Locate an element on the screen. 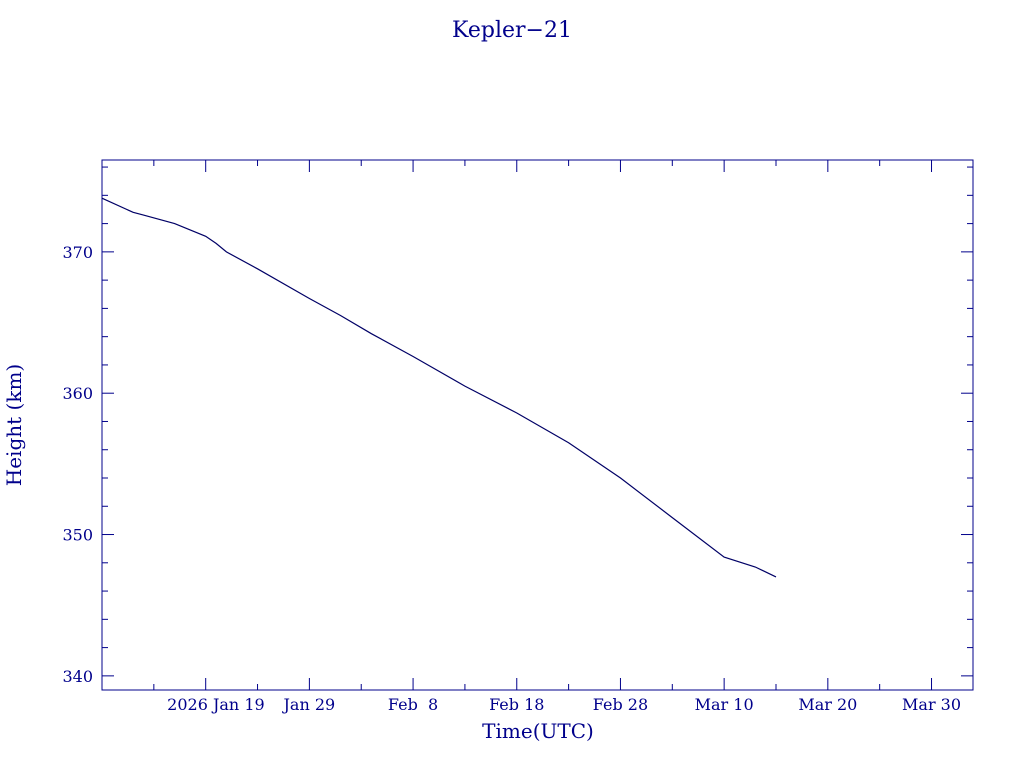 Image resolution: width=1024 pixels, height=768 pixels. x-axis-label: Time(UTC) is located at coordinates (538, 731).